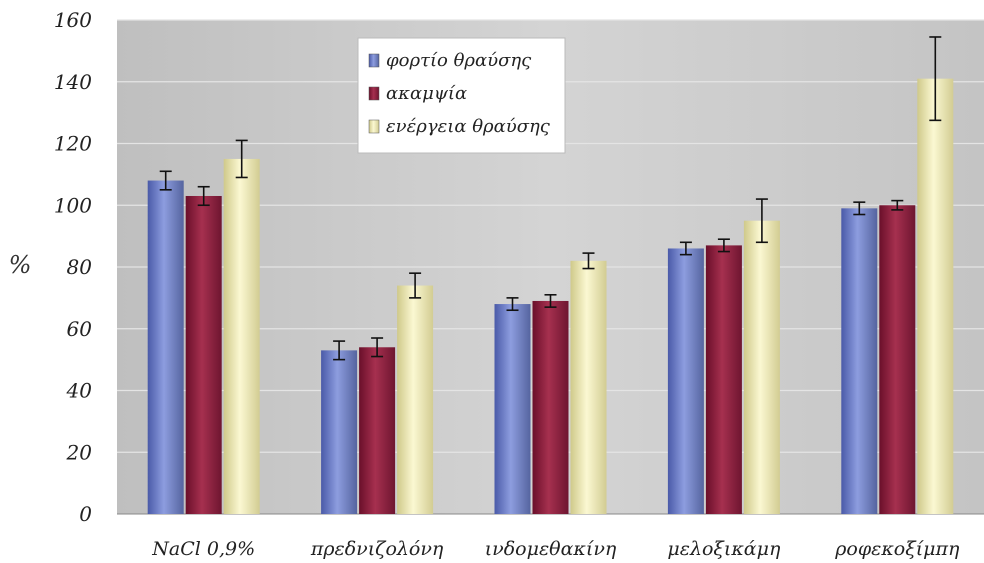  I want to click on x-category-label: ινδομεθακίνη, so click(551, 549).